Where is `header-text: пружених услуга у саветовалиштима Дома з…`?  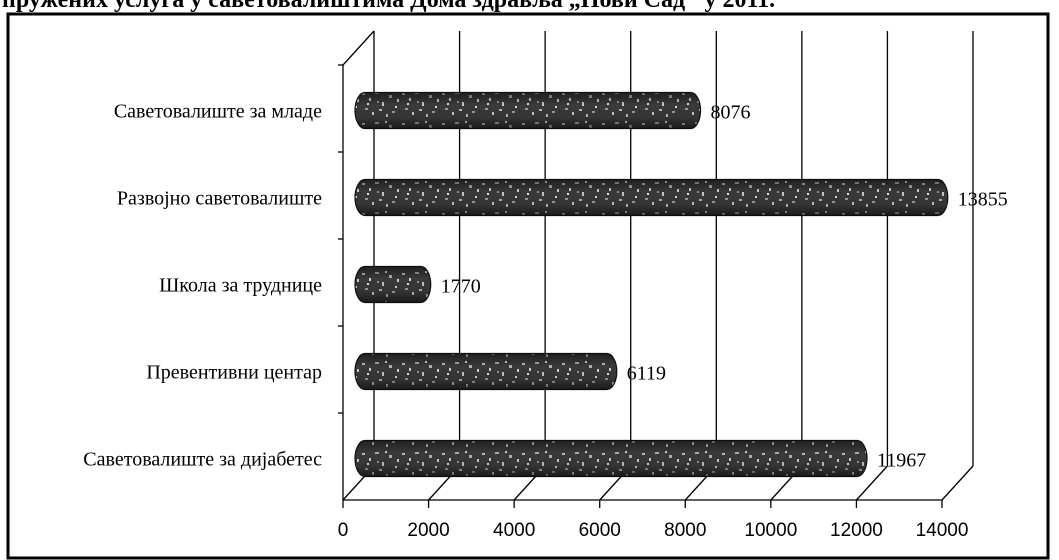 header-text: пружених услуга у саветовалиштима Дома з… is located at coordinates (389, 6).